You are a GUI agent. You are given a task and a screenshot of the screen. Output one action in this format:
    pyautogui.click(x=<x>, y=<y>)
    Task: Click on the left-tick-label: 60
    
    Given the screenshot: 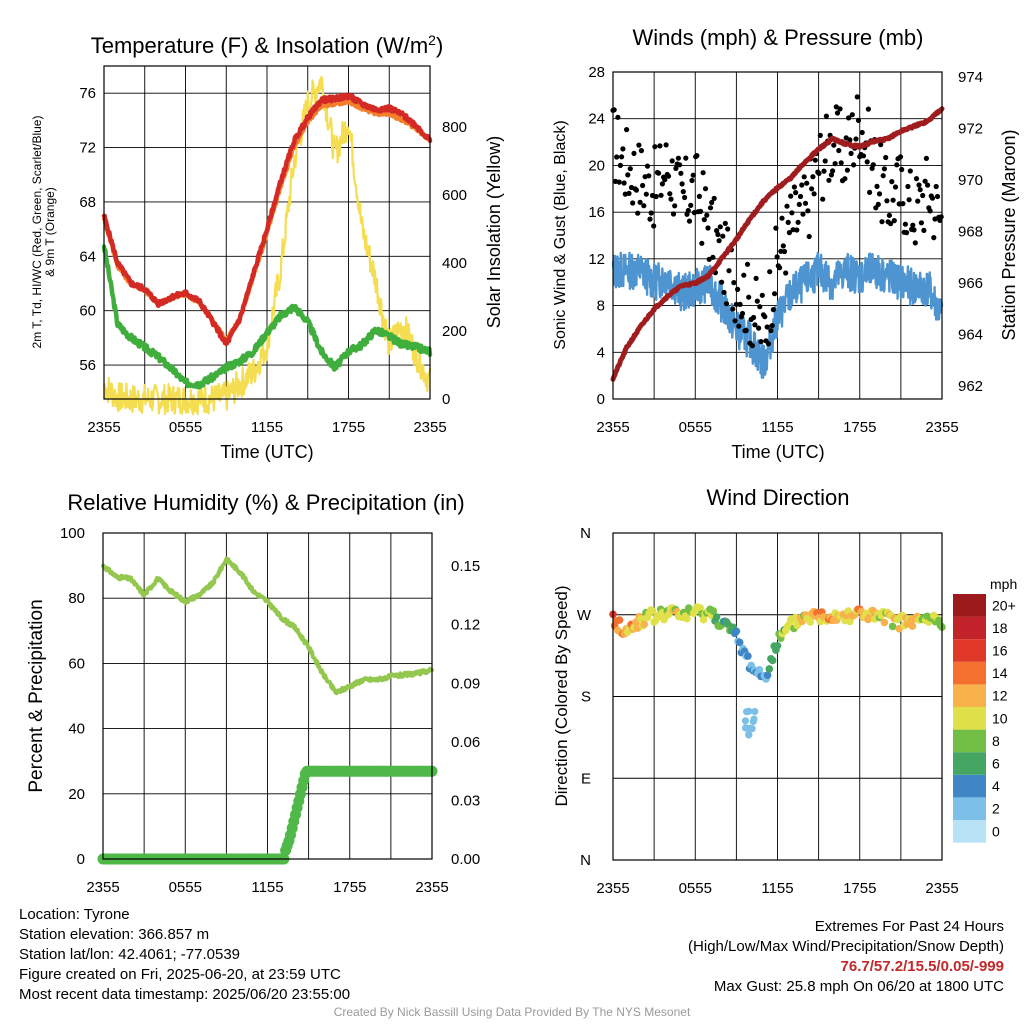 What is the action you would take?
    pyautogui.click(x=87, y=311)
    